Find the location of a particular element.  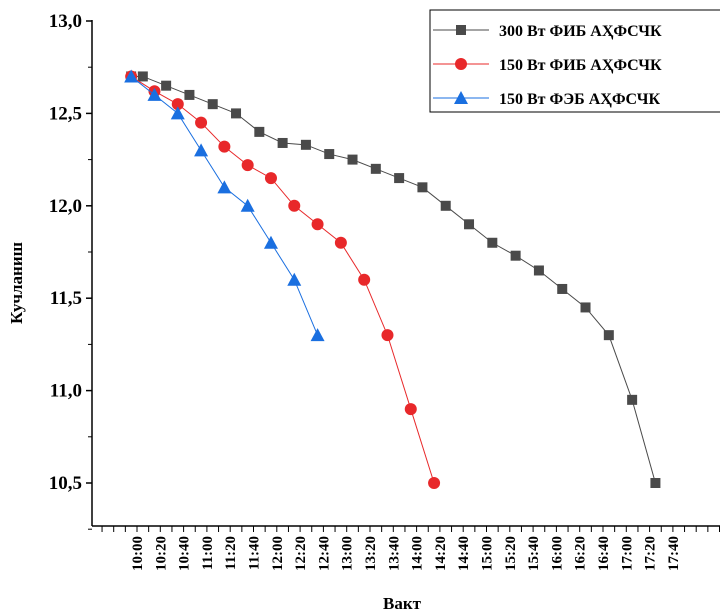

y-axis-ticks: 13,0 12,5 12,0 11,5 11,0 10,5 is located at coordinates (70, 270).